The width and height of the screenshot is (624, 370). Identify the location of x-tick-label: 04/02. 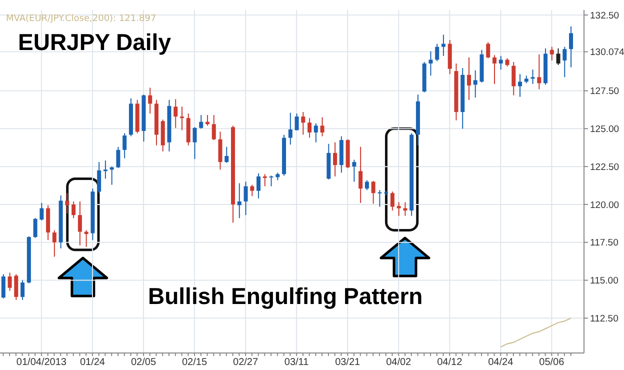
(399, 362).